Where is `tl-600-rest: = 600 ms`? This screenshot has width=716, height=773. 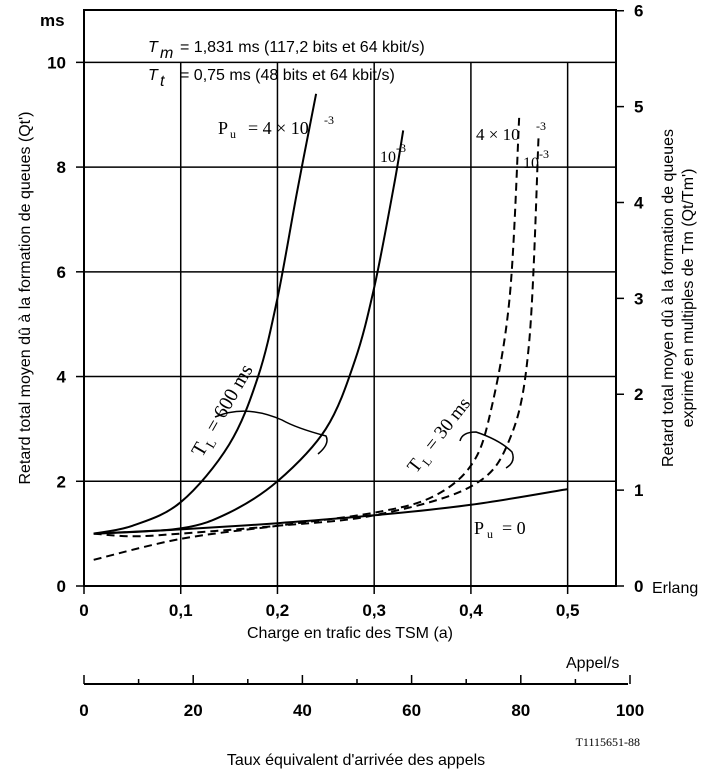
tl-600-rest: = 600 ms is located at coordinates (229, 398).